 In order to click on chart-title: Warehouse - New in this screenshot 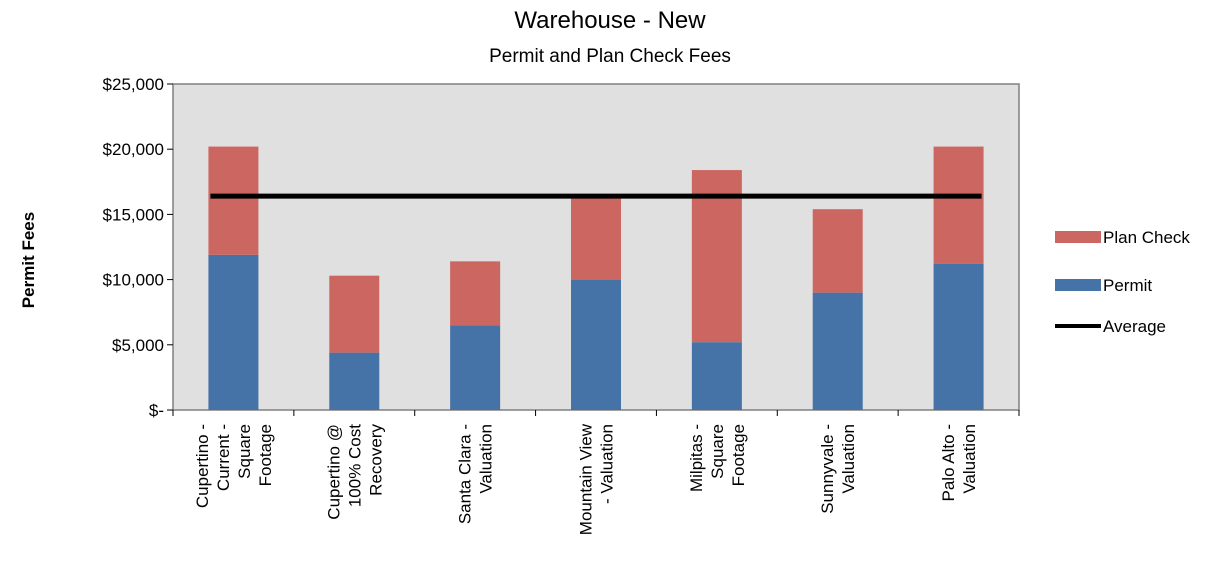, I will do `click(610, 20)`.